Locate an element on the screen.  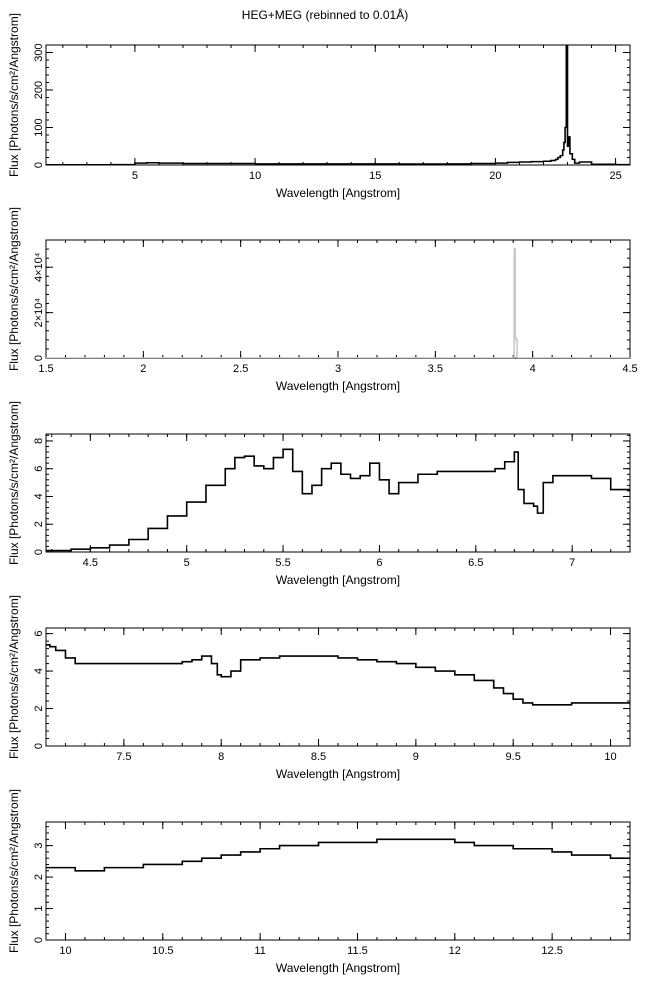
x-tick-label: 4 is located at coordinates (533, 369).